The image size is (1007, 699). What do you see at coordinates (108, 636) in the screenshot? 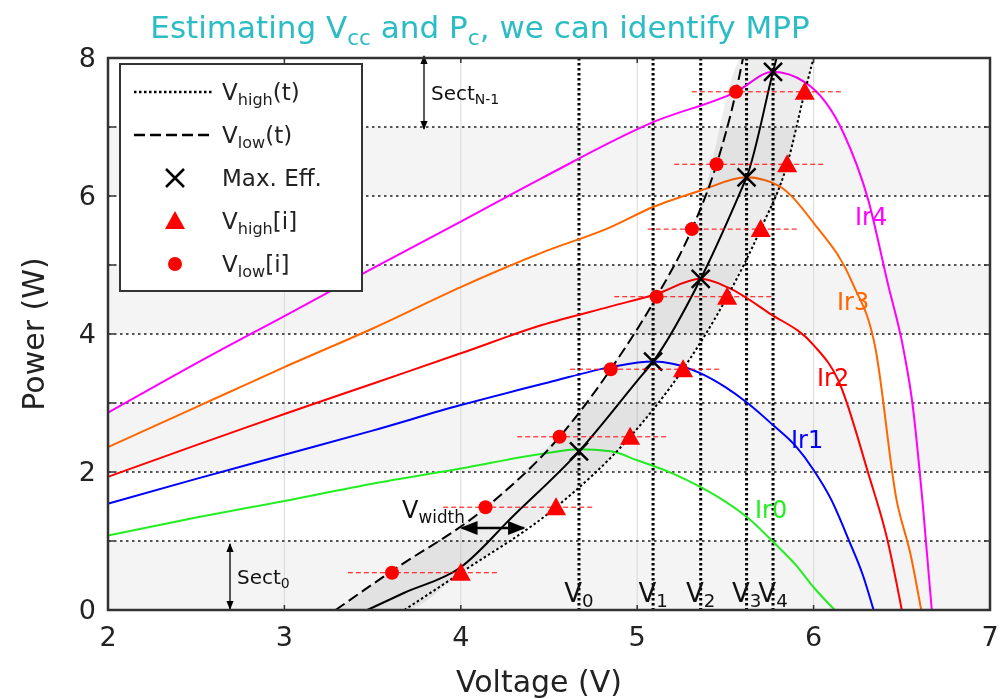
I see `x-tick-label: 2` at bounding box center [108, 636].